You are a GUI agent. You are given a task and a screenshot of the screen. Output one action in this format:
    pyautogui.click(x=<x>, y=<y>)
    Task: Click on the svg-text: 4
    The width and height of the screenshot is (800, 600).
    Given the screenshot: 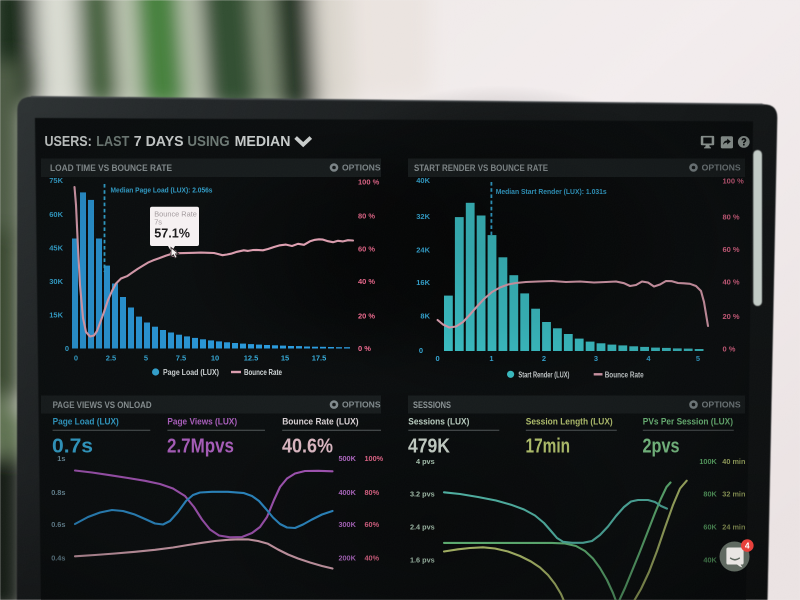 What is the action you would take?
    pyautogui.click(x=747, y=546)
    